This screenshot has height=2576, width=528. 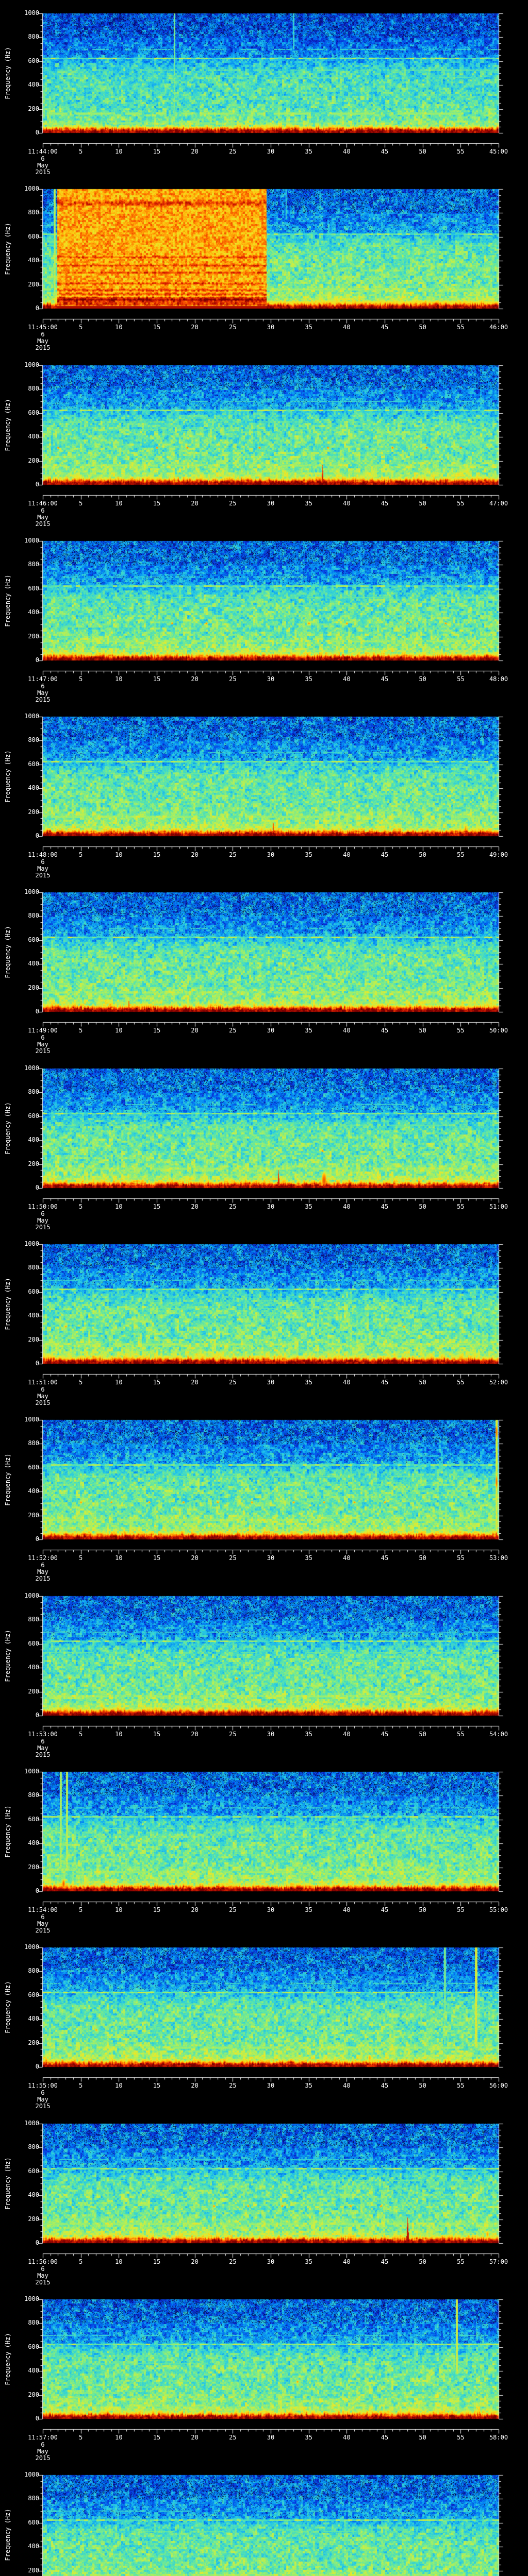 What do you see at coordinates (43, 679) in the screenshot?
I see `x-tick-label: 11:47:00` at bounding box center [43, 679].